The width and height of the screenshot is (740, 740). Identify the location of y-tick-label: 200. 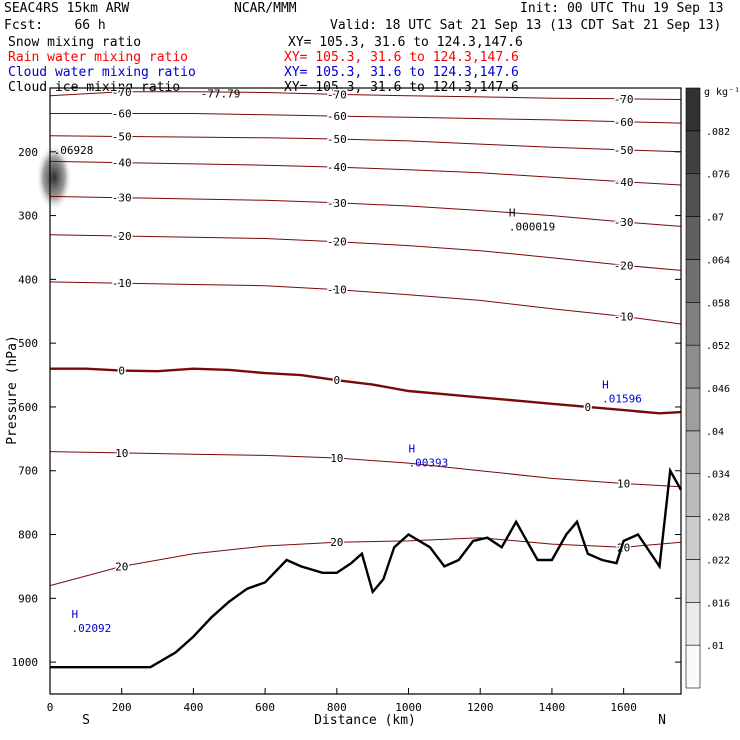
(28, 152).